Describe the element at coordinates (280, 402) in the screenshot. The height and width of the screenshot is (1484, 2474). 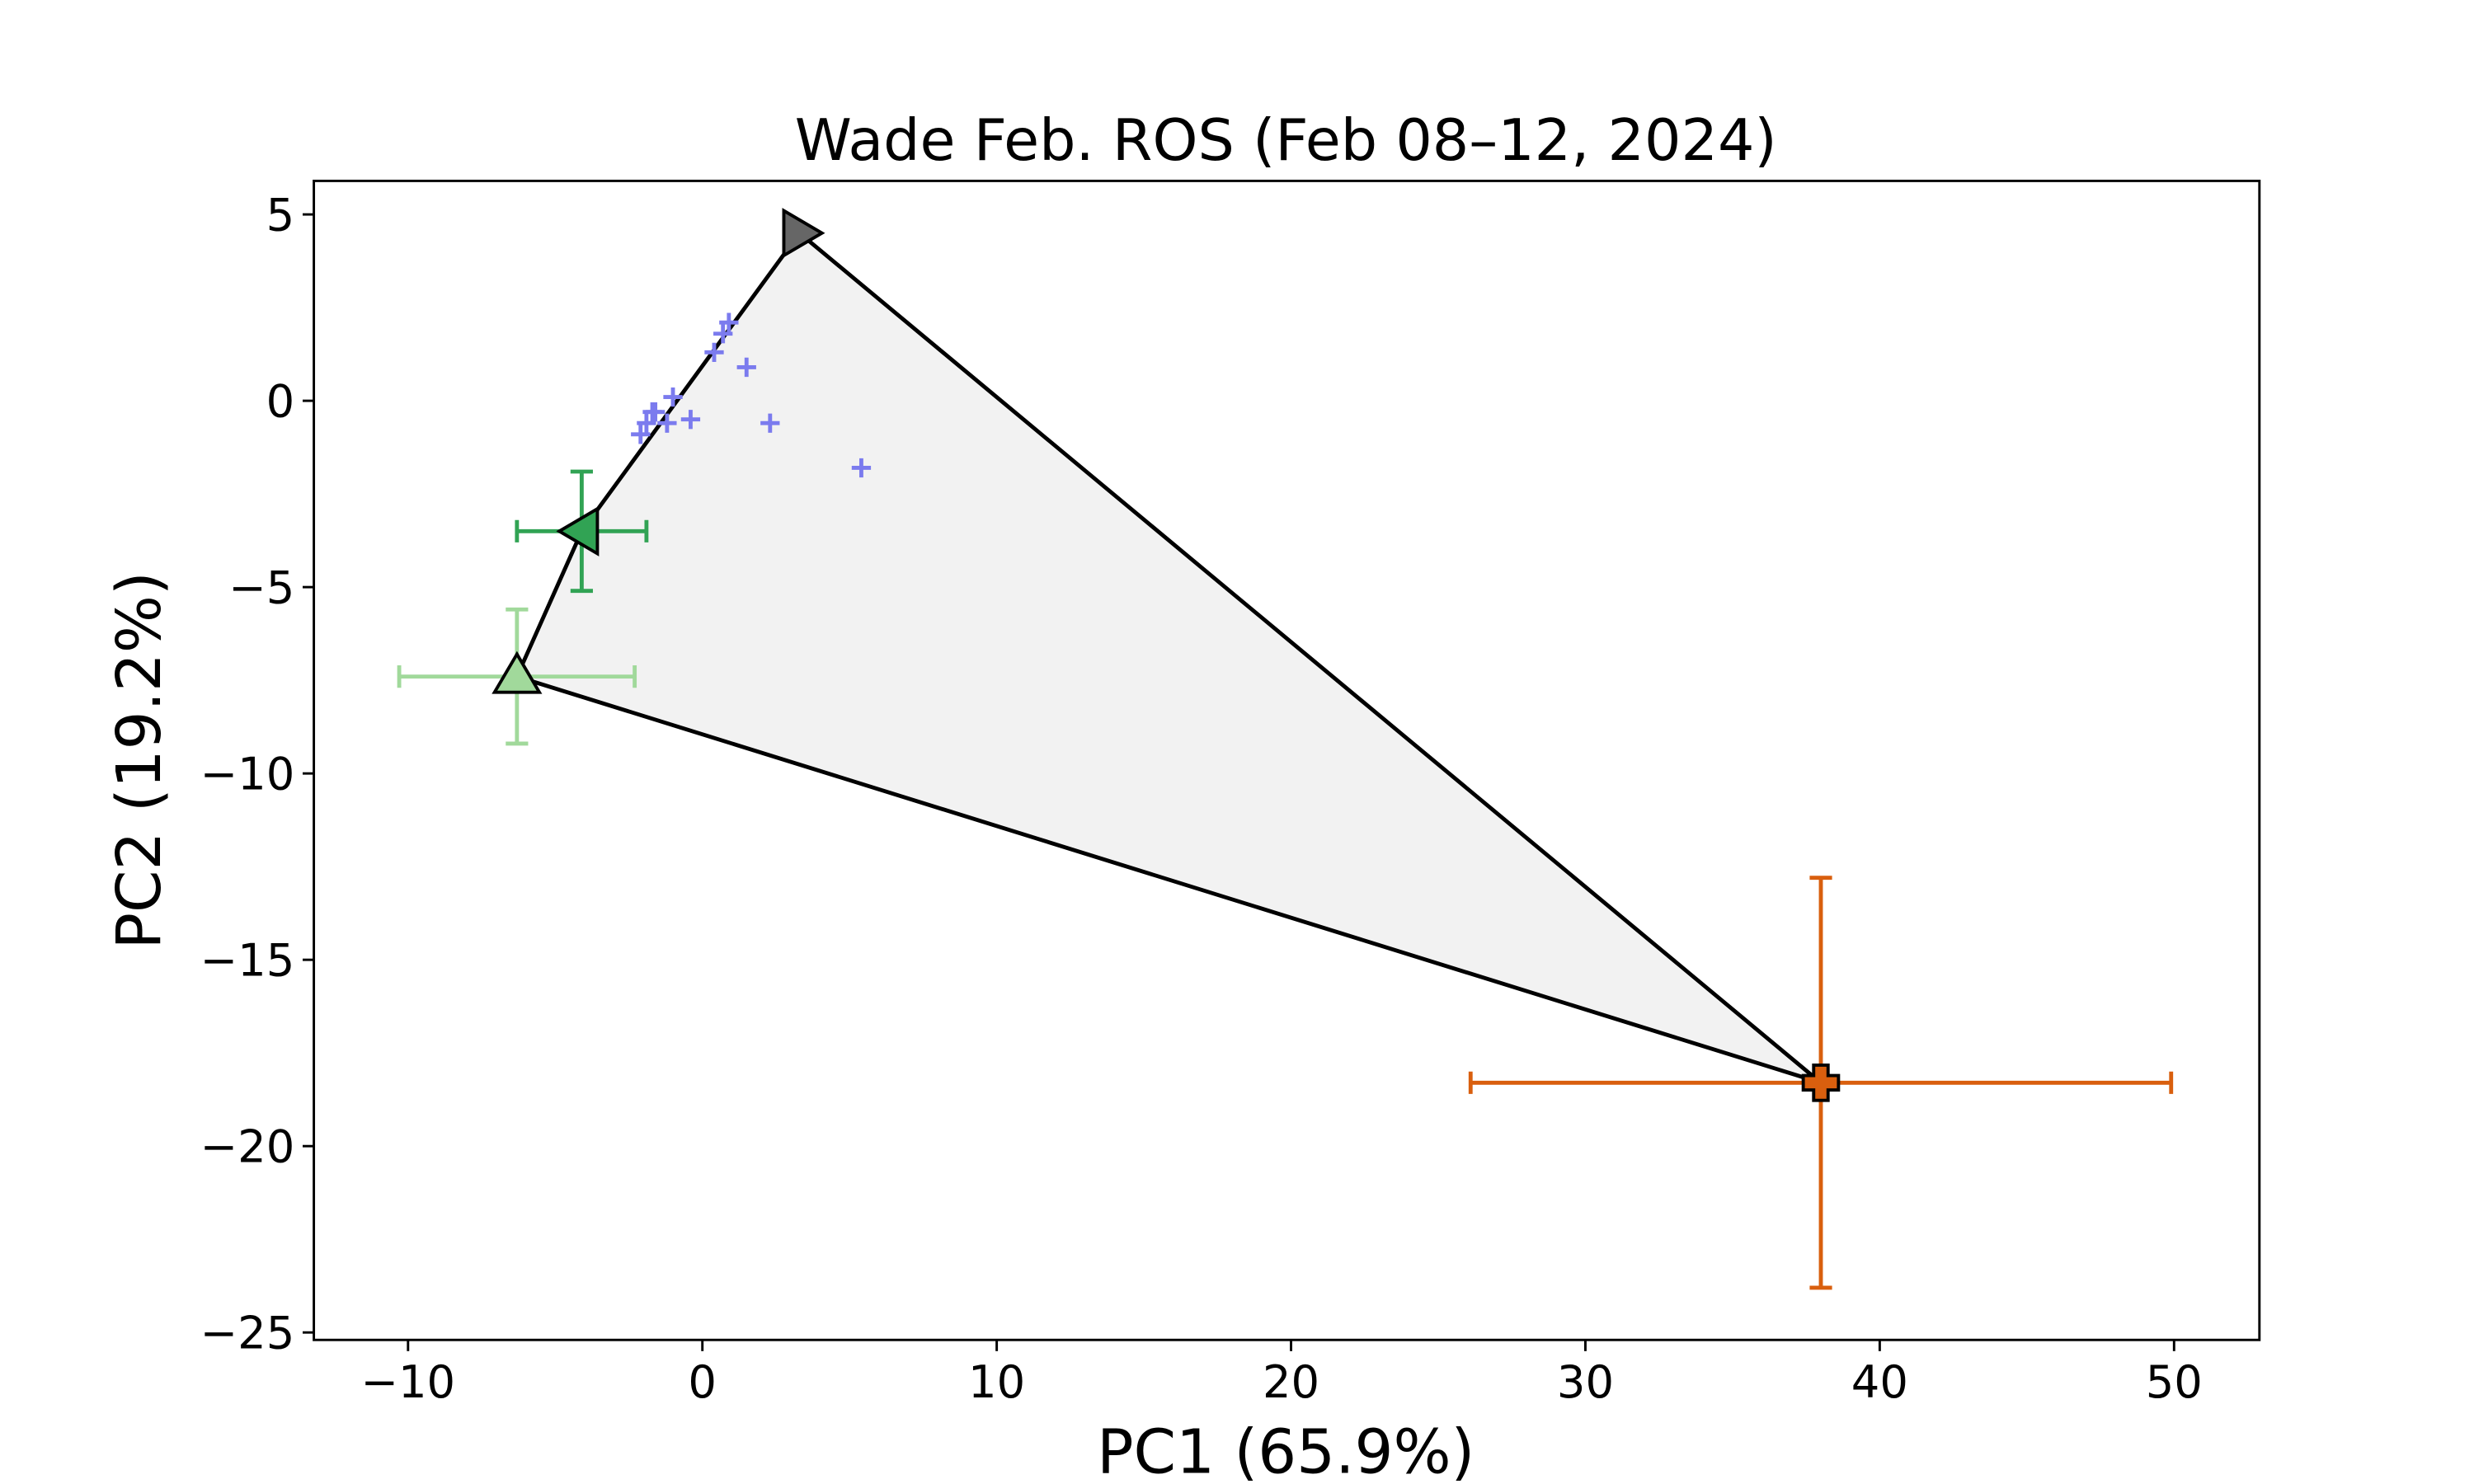
I see `y-tick-label: 0` at that location.